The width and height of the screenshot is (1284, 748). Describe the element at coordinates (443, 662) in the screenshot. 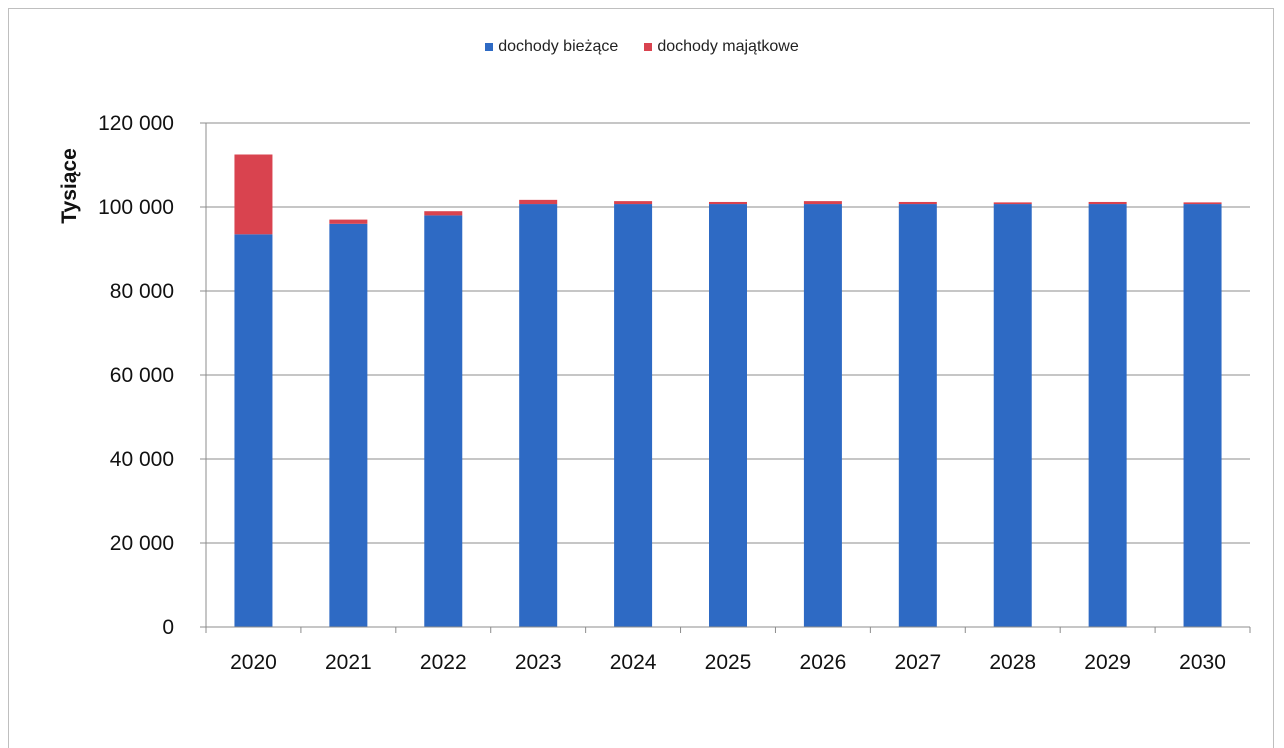

I see `x-tick-label: 2022` at that location.